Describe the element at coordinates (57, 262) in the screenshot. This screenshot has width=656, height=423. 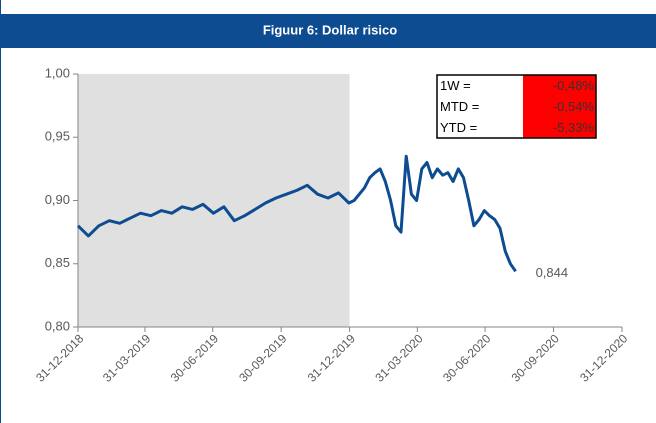
I see `y-tick-label: 0,85` at that location.